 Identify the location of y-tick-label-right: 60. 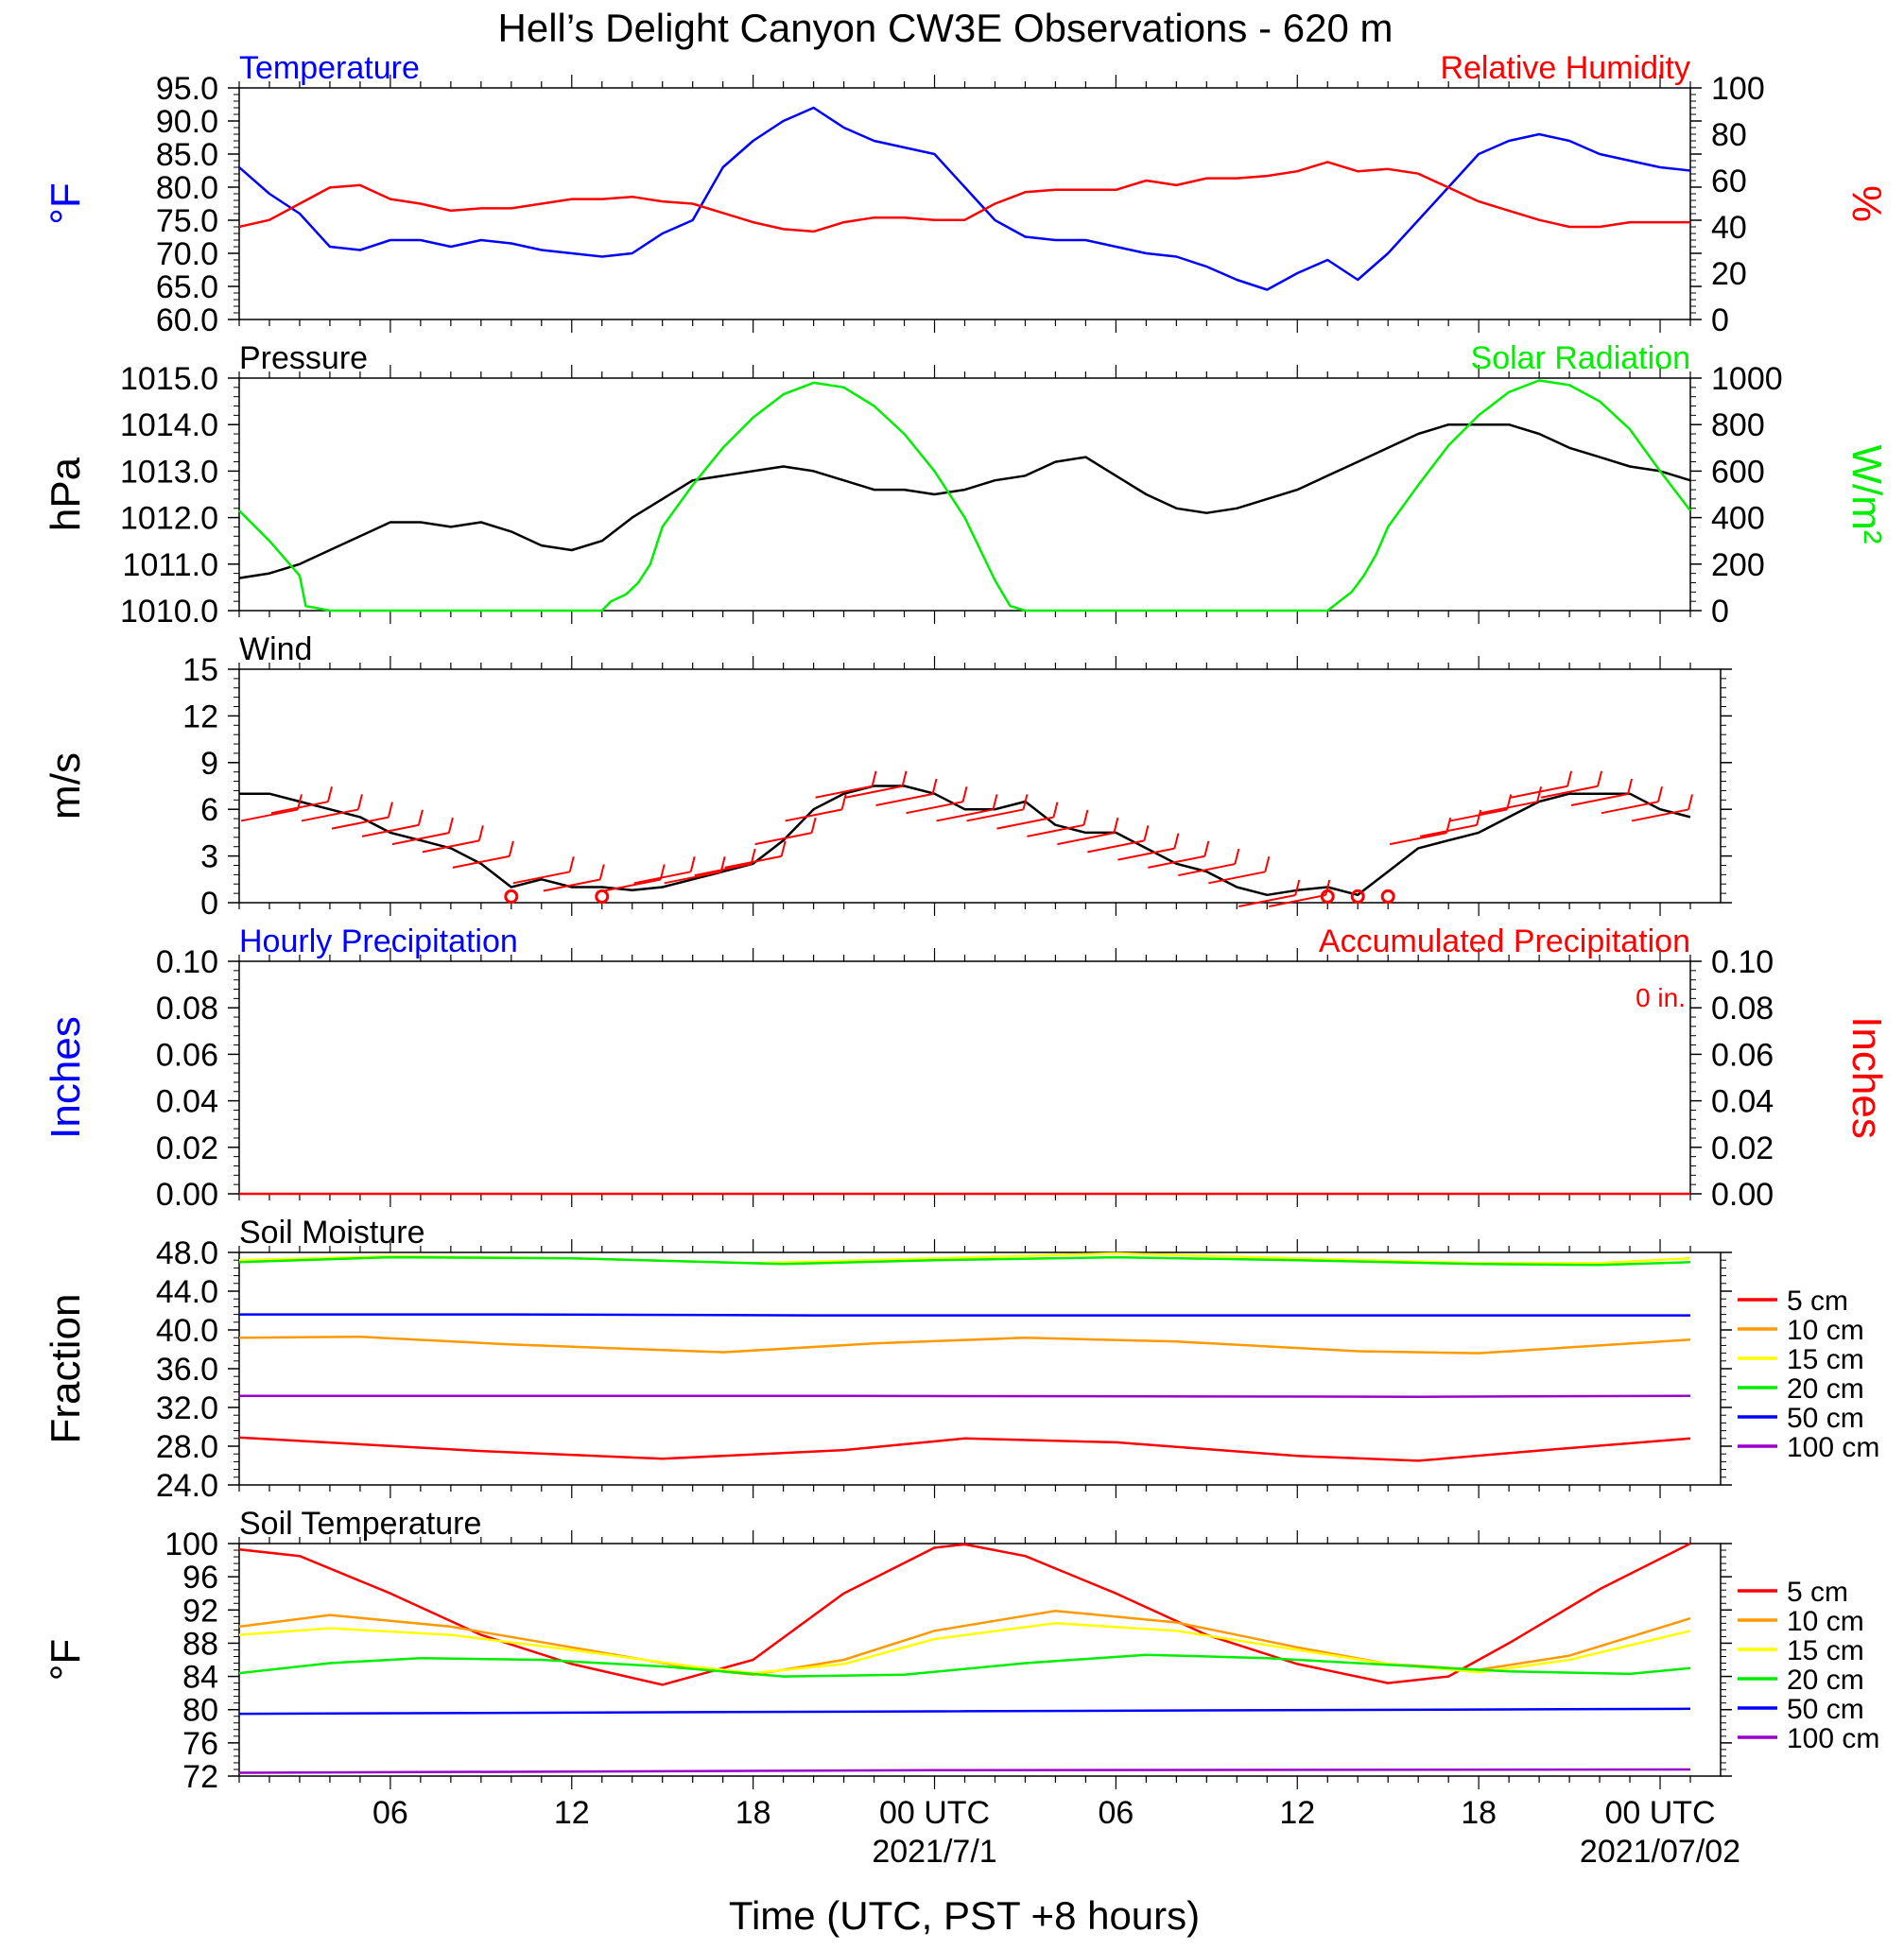
(1729, 181).